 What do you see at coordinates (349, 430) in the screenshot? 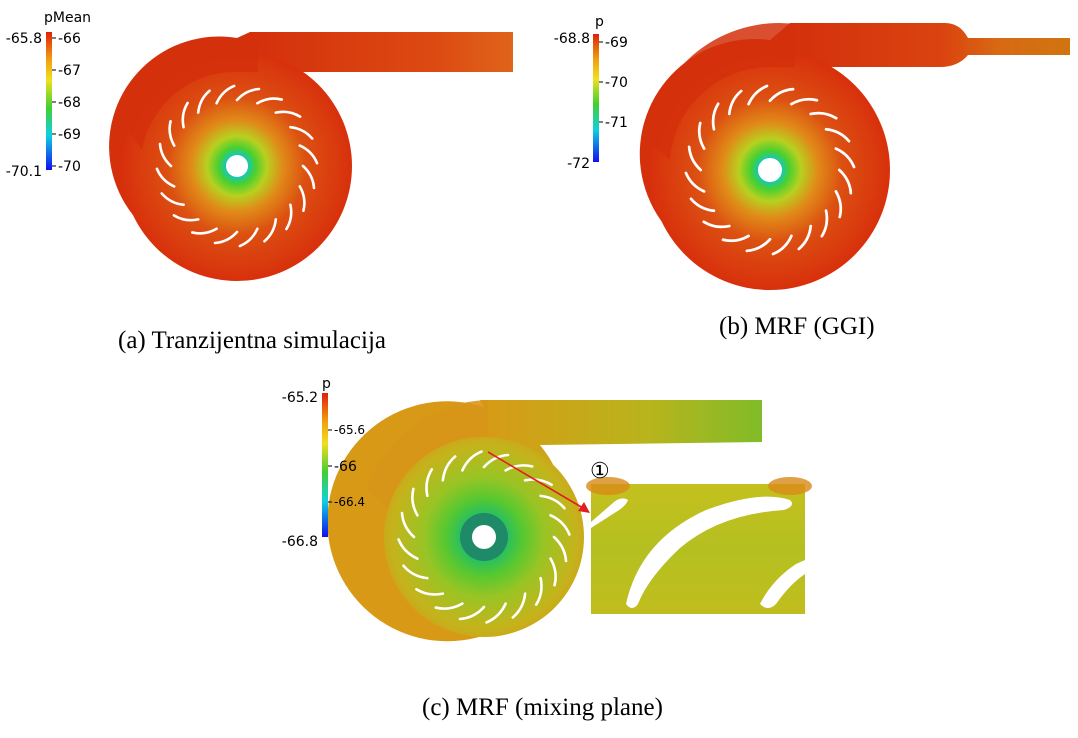
I see `panel-c-colorbar-tick: -65.6` at bounding box center [349, 430].